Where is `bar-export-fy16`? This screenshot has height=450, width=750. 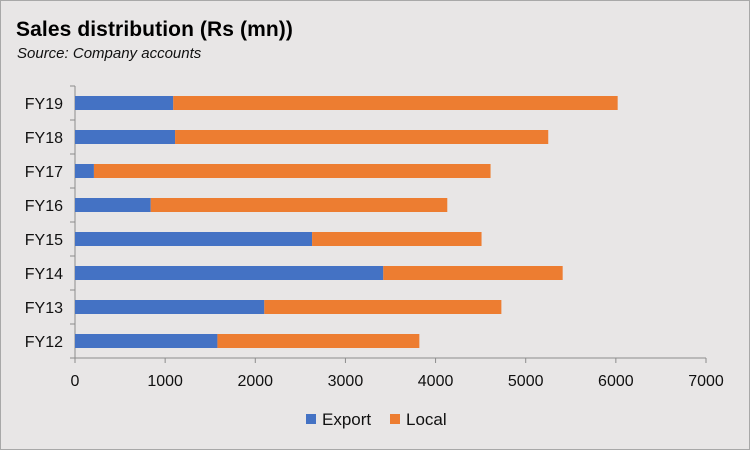 bar-export-fy16 is located at coordinates (113, 205).